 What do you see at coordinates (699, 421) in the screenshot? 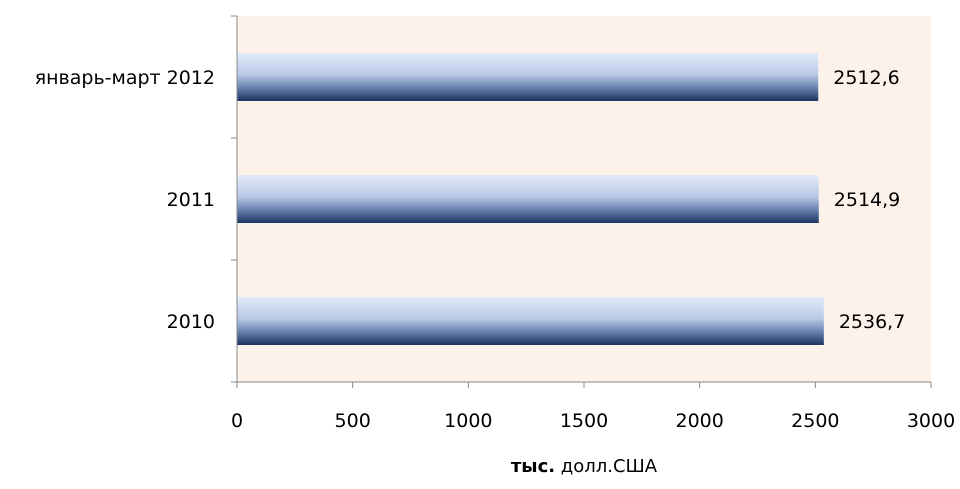
I see `x-tick-label-4: 2000` at bounding box center [699, 421].